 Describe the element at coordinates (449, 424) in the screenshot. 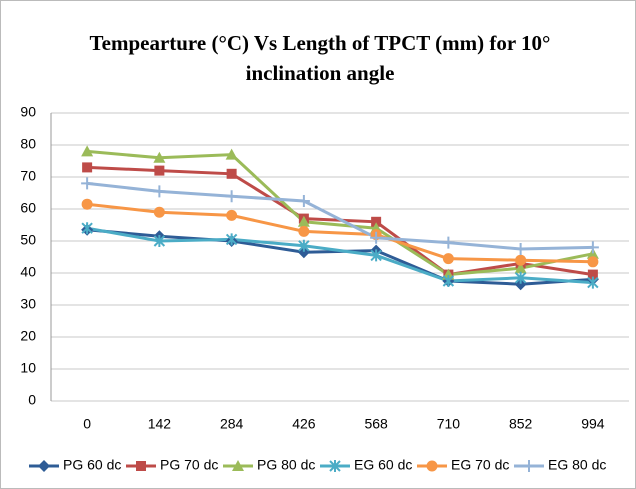

I see `x-tick-label: 710` at that location.